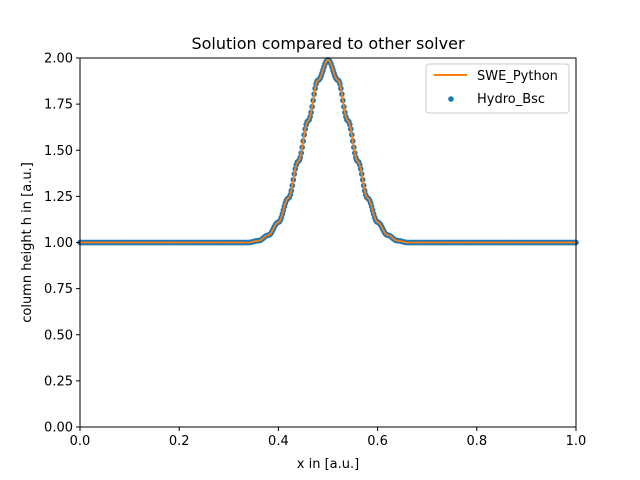 The image size is (640, 480). Describe the element at coordinates (58, 105) in the screenshot. I see `y-tick-label: 1.75` at that location.